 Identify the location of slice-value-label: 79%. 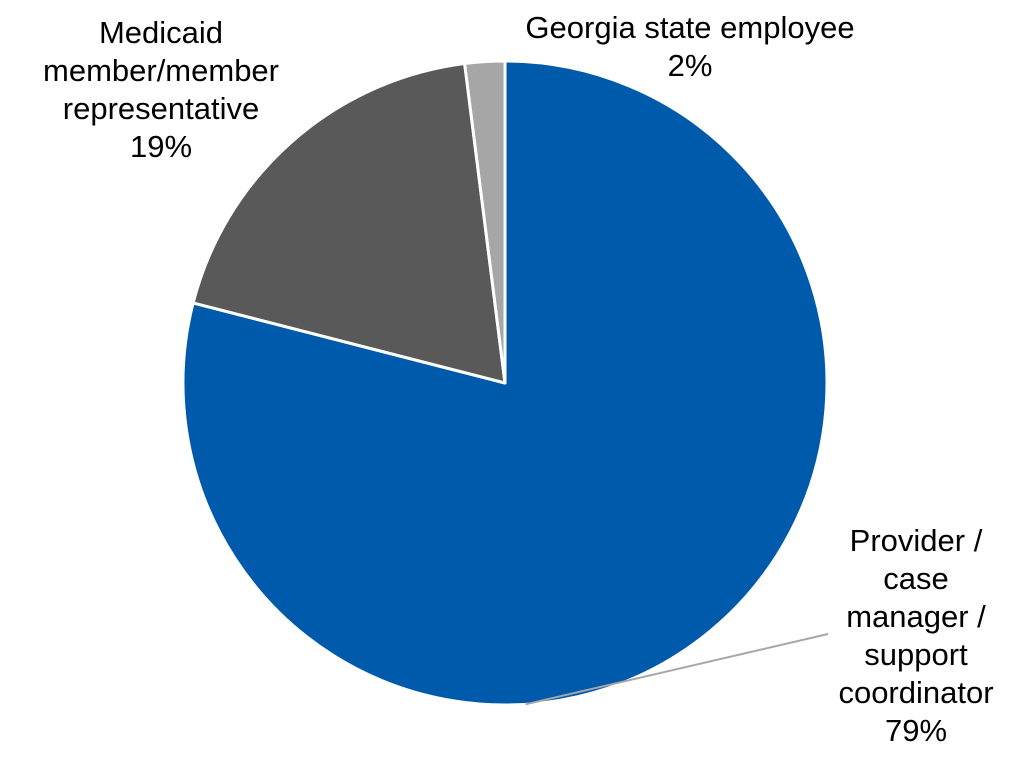
(916, 730).